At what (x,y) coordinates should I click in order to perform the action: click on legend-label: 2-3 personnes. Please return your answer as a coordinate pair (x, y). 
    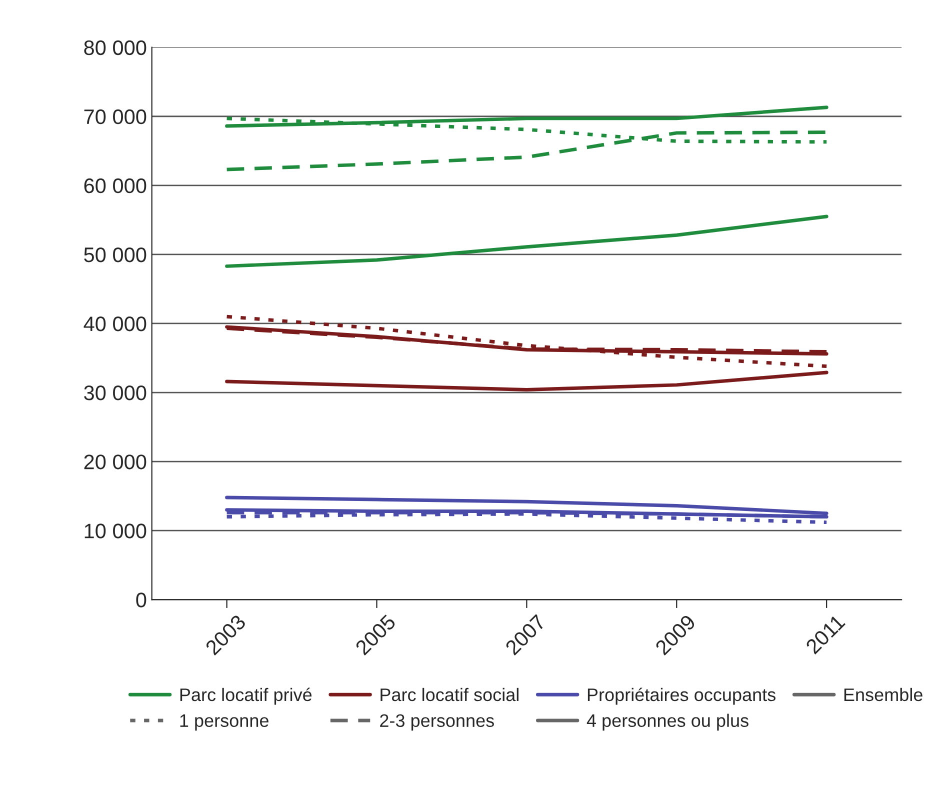
    Looking at the image, I should click on (437, 722).